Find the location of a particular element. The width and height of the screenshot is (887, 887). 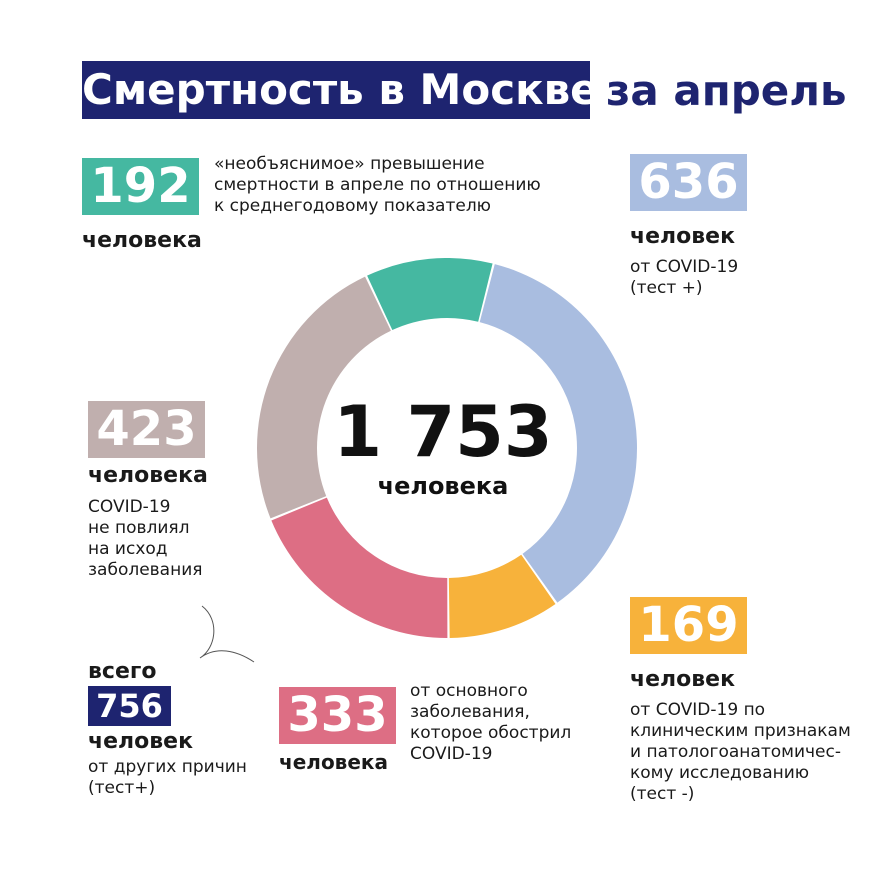

other-unit: человек is located at coordinates (141, 741).